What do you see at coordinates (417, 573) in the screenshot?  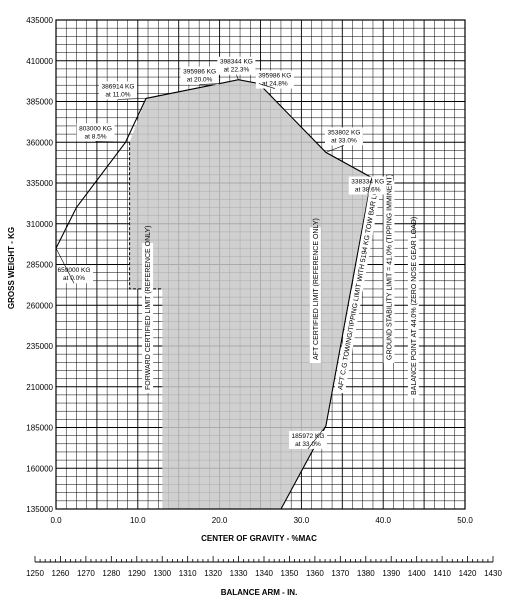 I see `x2-tick-label: 1400` at bounding box center [417, 573].